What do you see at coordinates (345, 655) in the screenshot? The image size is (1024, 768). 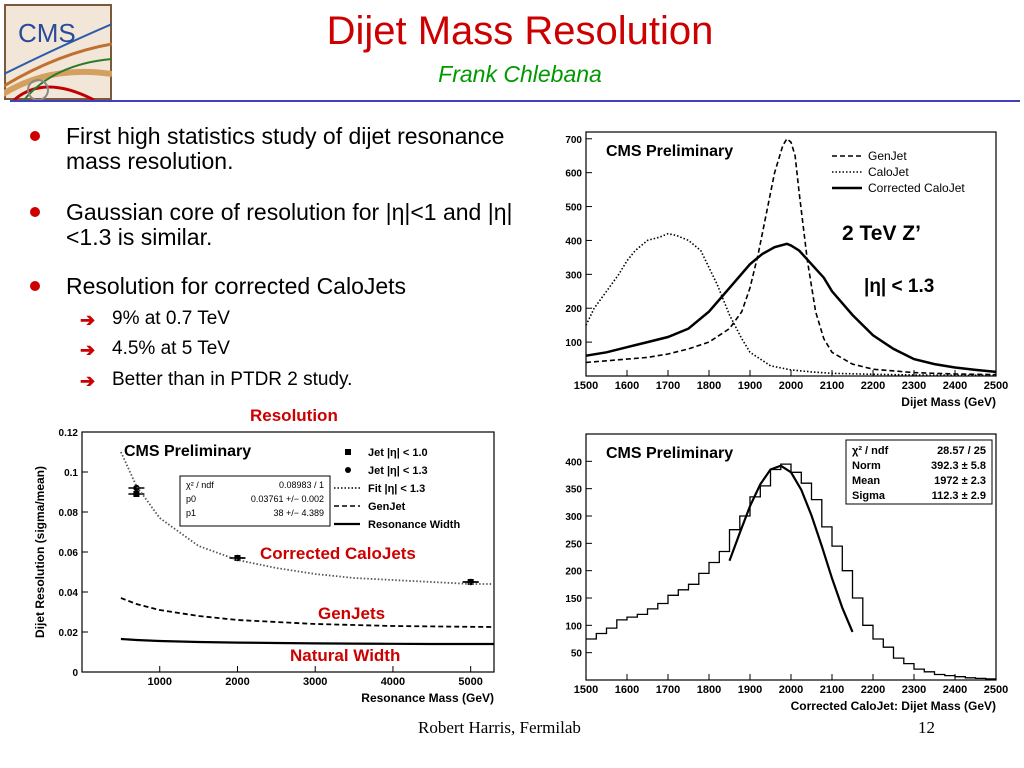 I see `natural-width-label: Natural Width` at bounding box center [345, 655].